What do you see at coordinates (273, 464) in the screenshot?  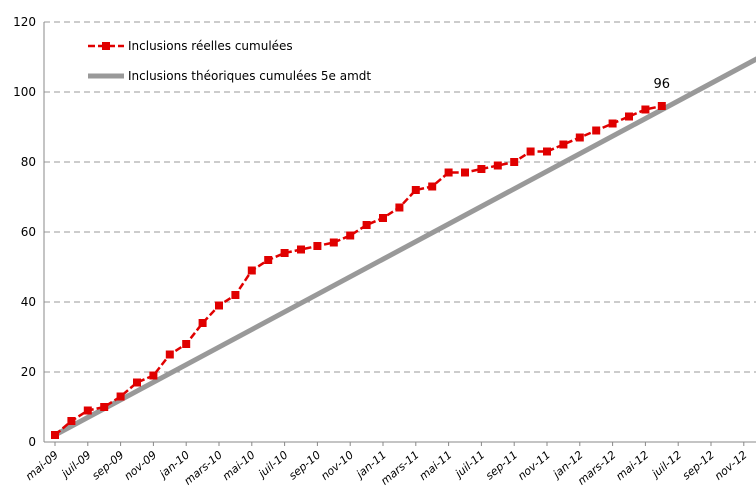 I see `x-tick-label-juil-10: juil-10` at bounding box center [273, 464].